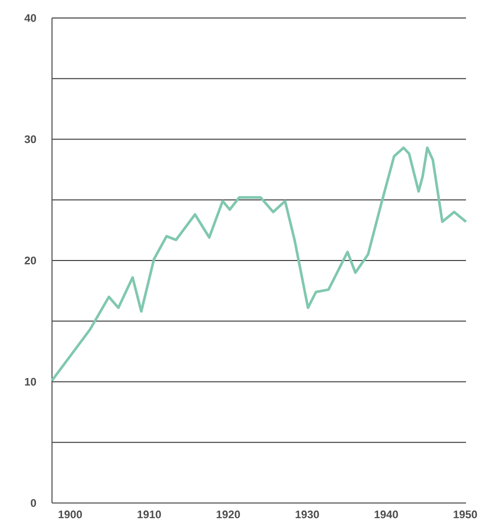  I want to click on y-tick-label: 10, so click(30, 382).